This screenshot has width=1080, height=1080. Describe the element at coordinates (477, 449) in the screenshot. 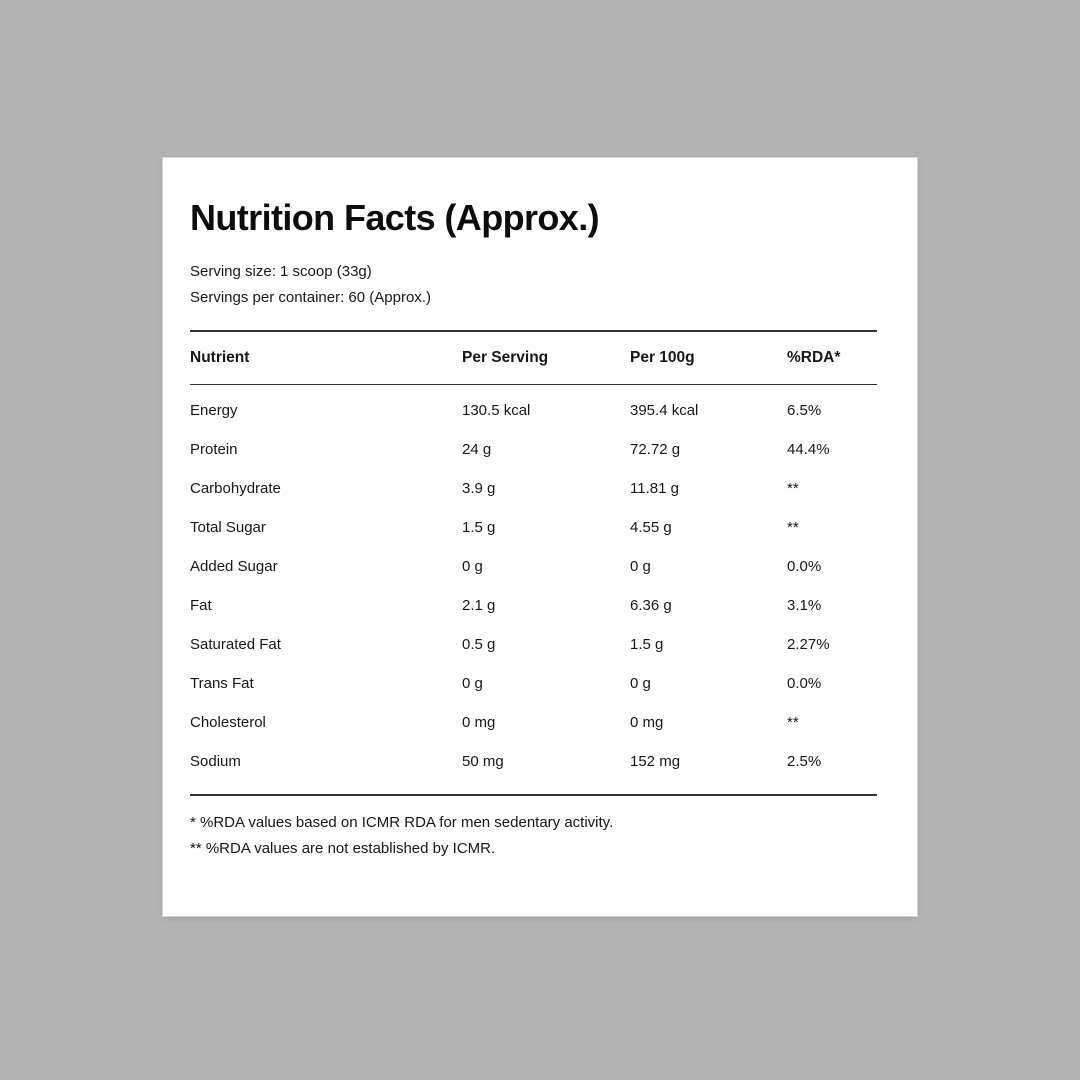

I see `per-serving-cell: 24 g` at that location.